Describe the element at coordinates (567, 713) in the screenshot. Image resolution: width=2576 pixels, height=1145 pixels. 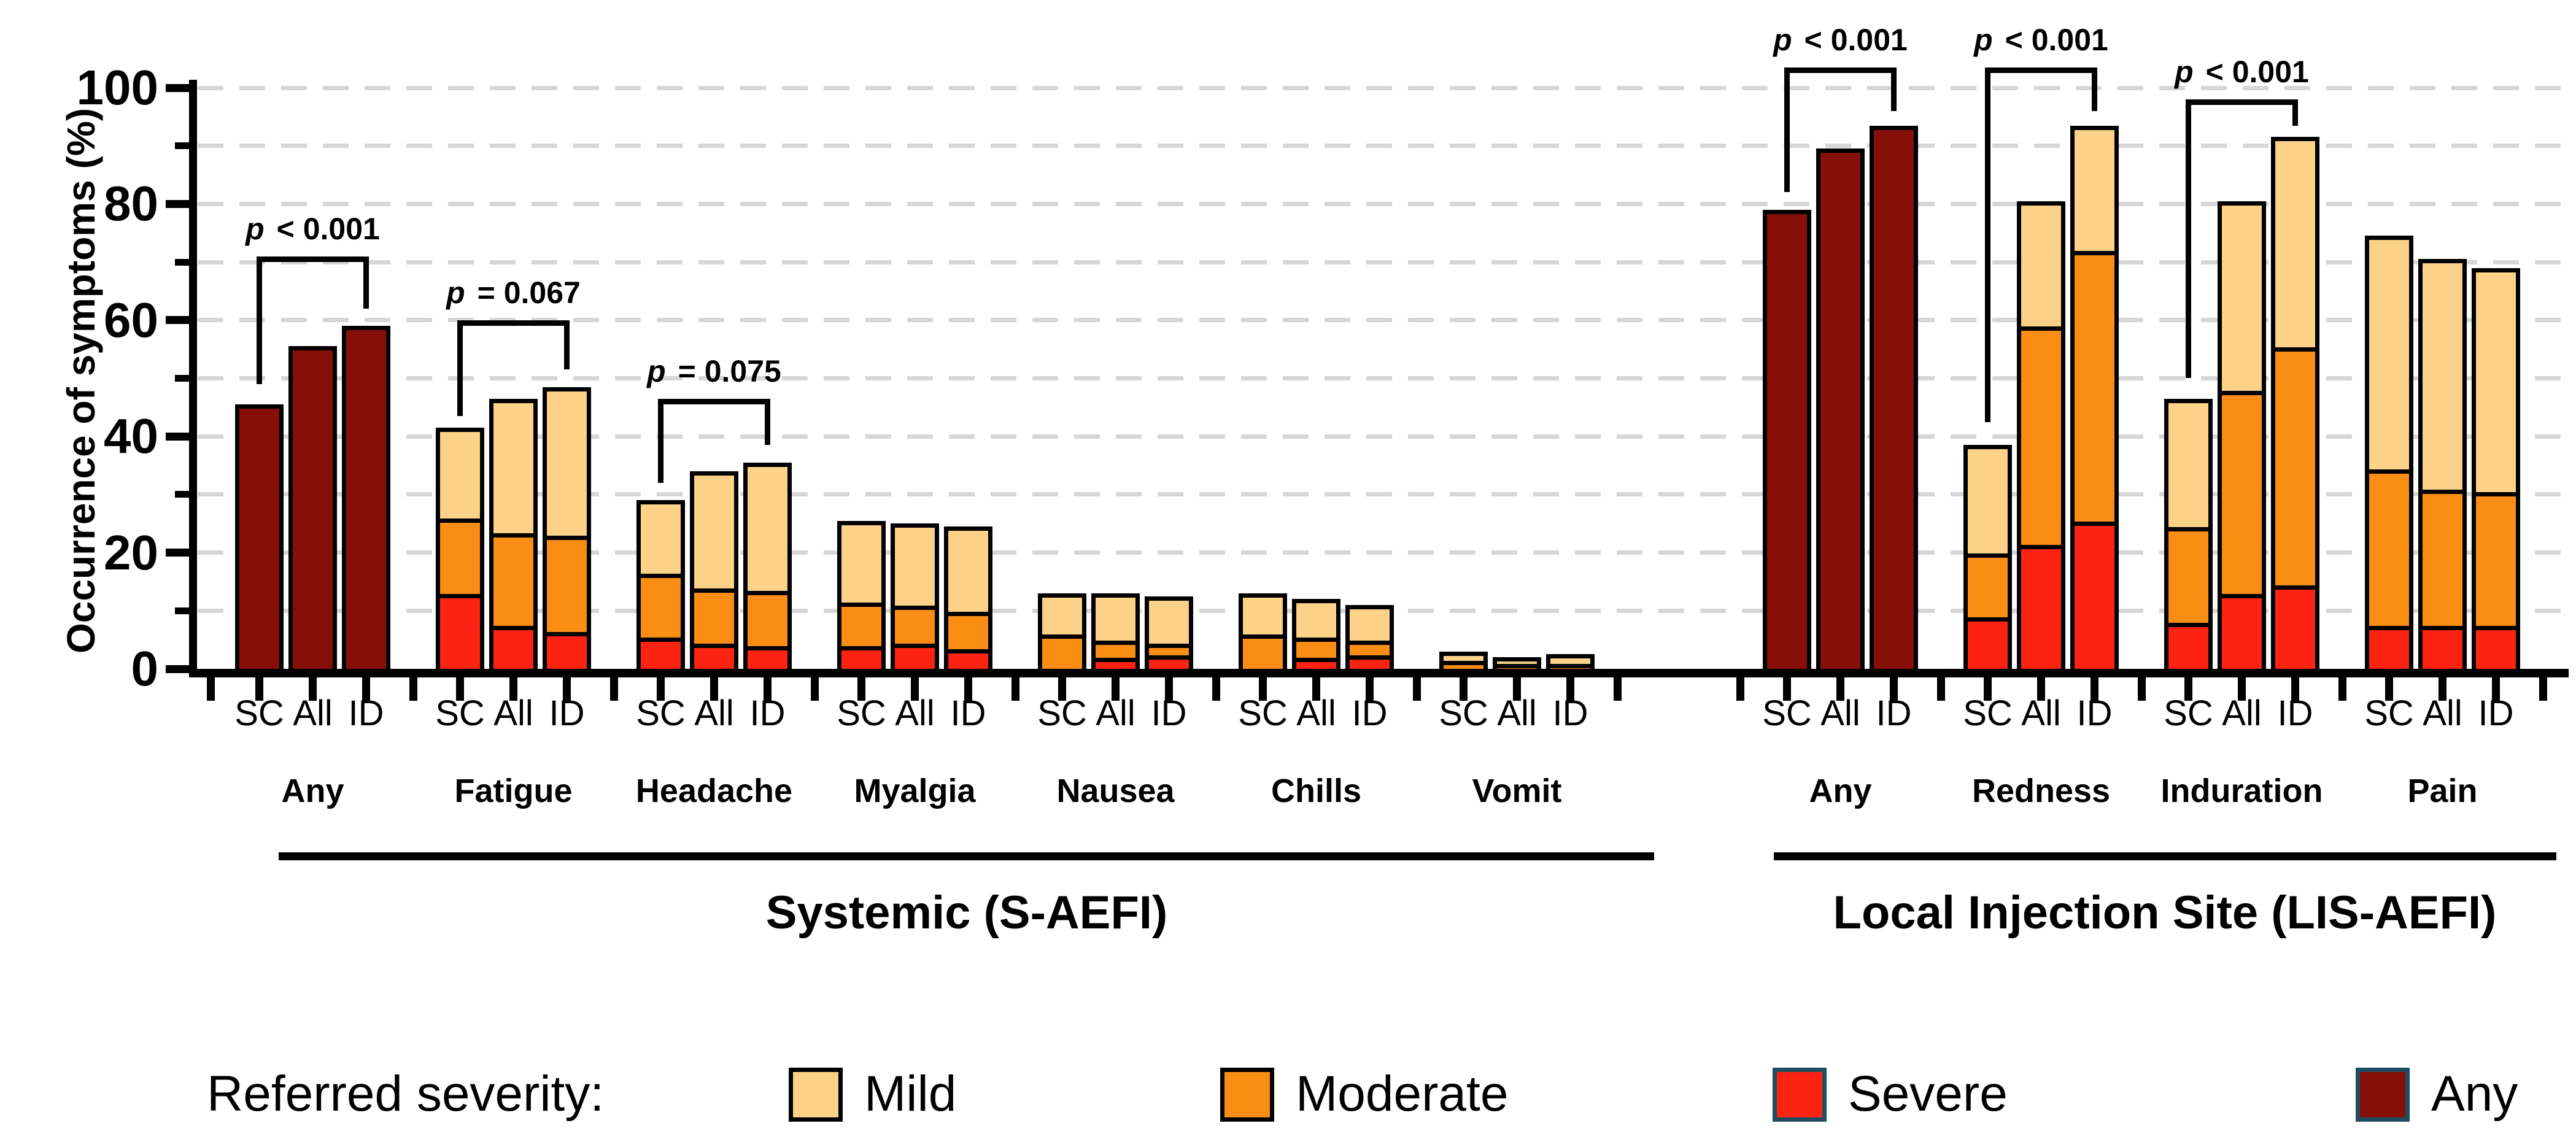
I see `bar-label-fatigue-id: ID` at that location.